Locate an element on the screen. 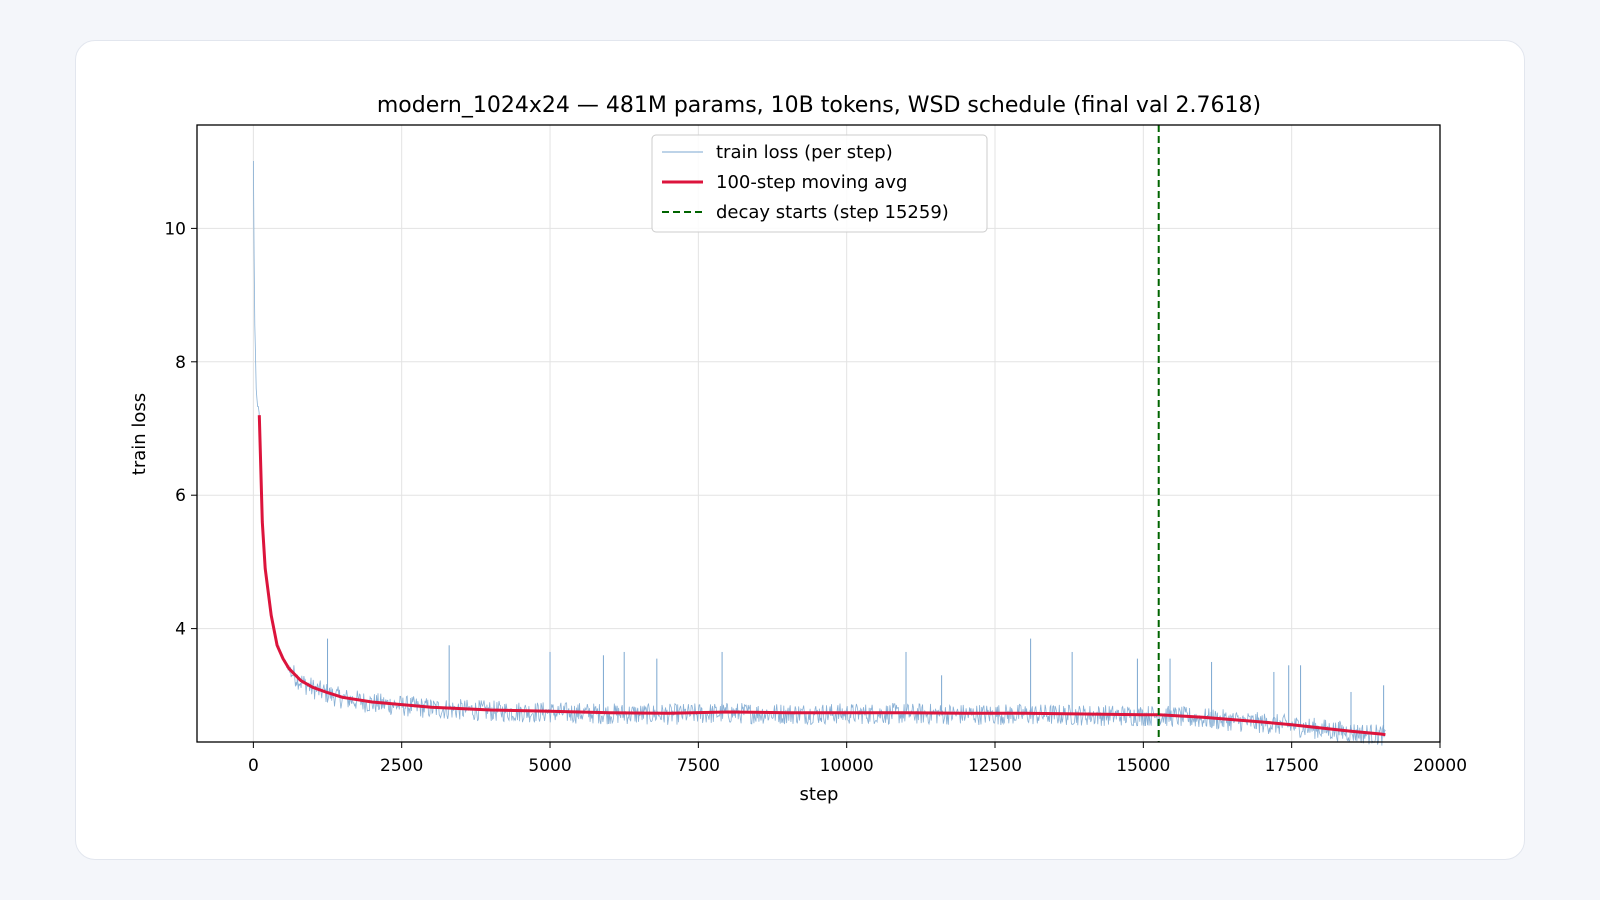 Image resolution: width=1600 pixels, height=900 pixels. x-tick-label: 0 is located at coordinates (253, 766).